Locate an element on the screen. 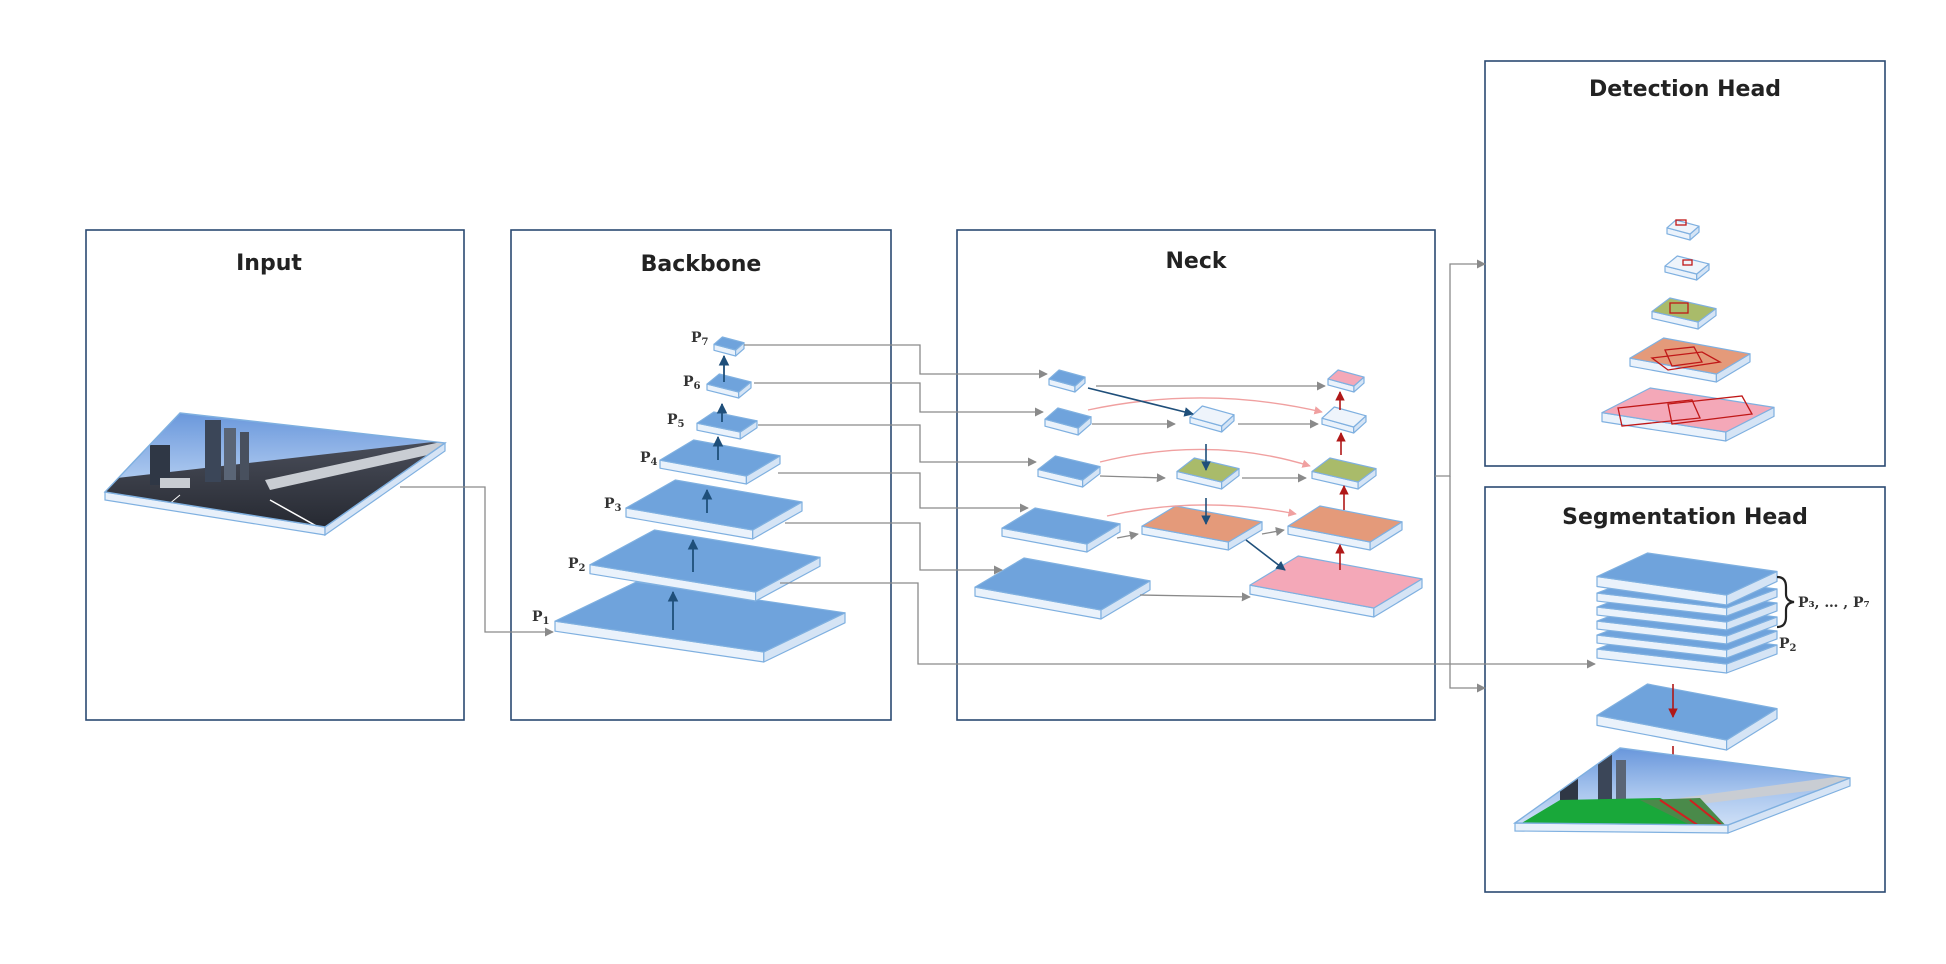 This screenshot has height=964, width=1946. level-label-p1: P1 is located at coordinates (541, 618).